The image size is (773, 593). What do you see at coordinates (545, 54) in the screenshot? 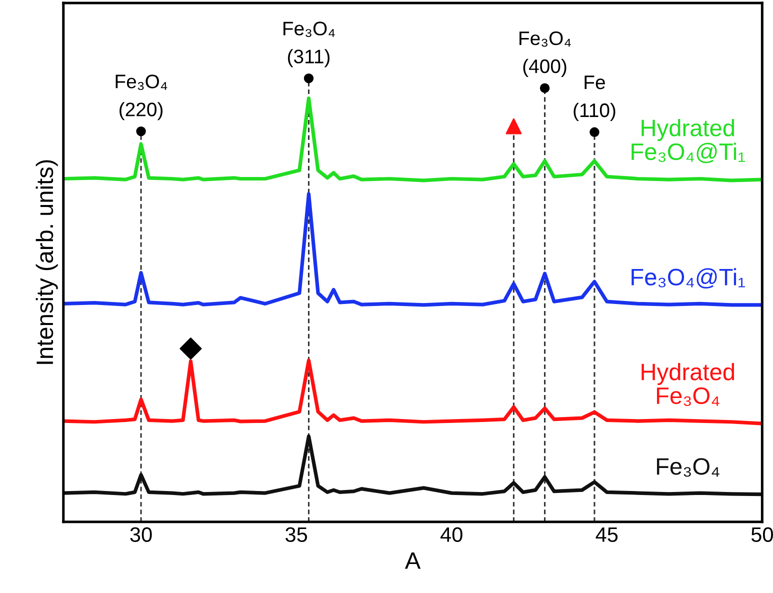
I see `annotation: Fe₃O₄ (400)` at bounding box center [545, 54].